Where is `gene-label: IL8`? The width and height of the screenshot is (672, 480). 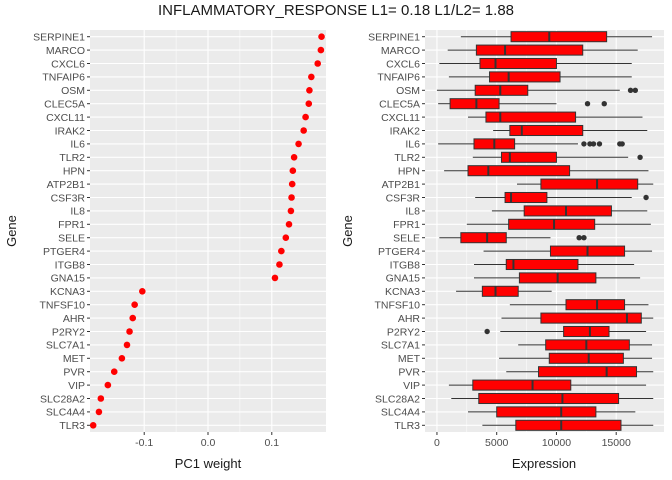 gene-label: IL8 is located at coordinates (412, 212).